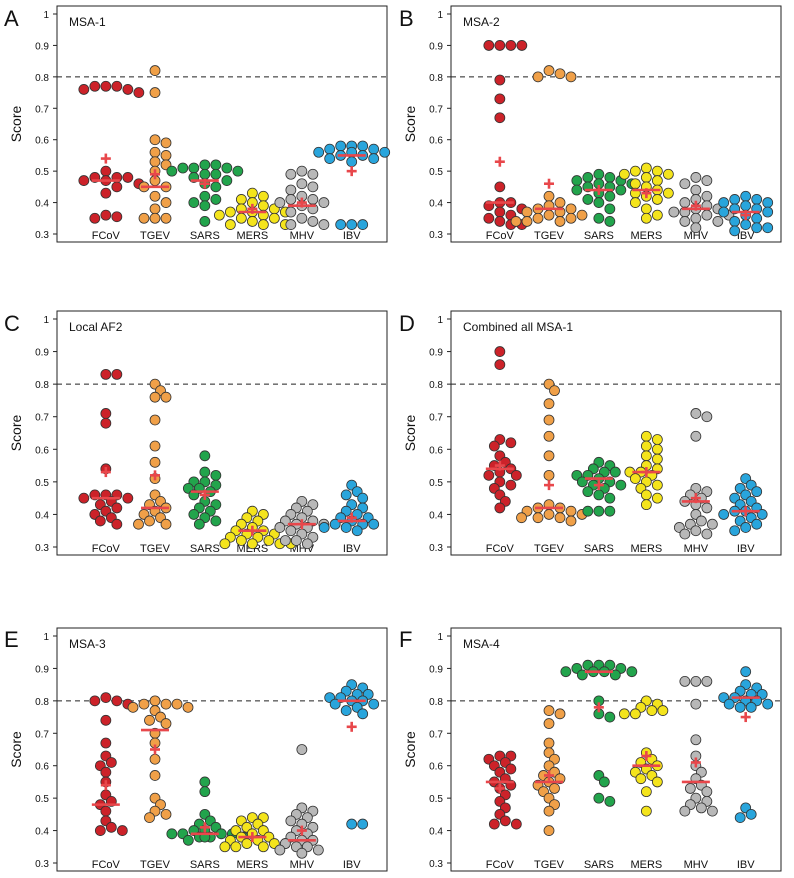 Image resolution: width=794 pixels, height=878 pixels. I want to click on panel-title: MSA-2, so click(481, 22).